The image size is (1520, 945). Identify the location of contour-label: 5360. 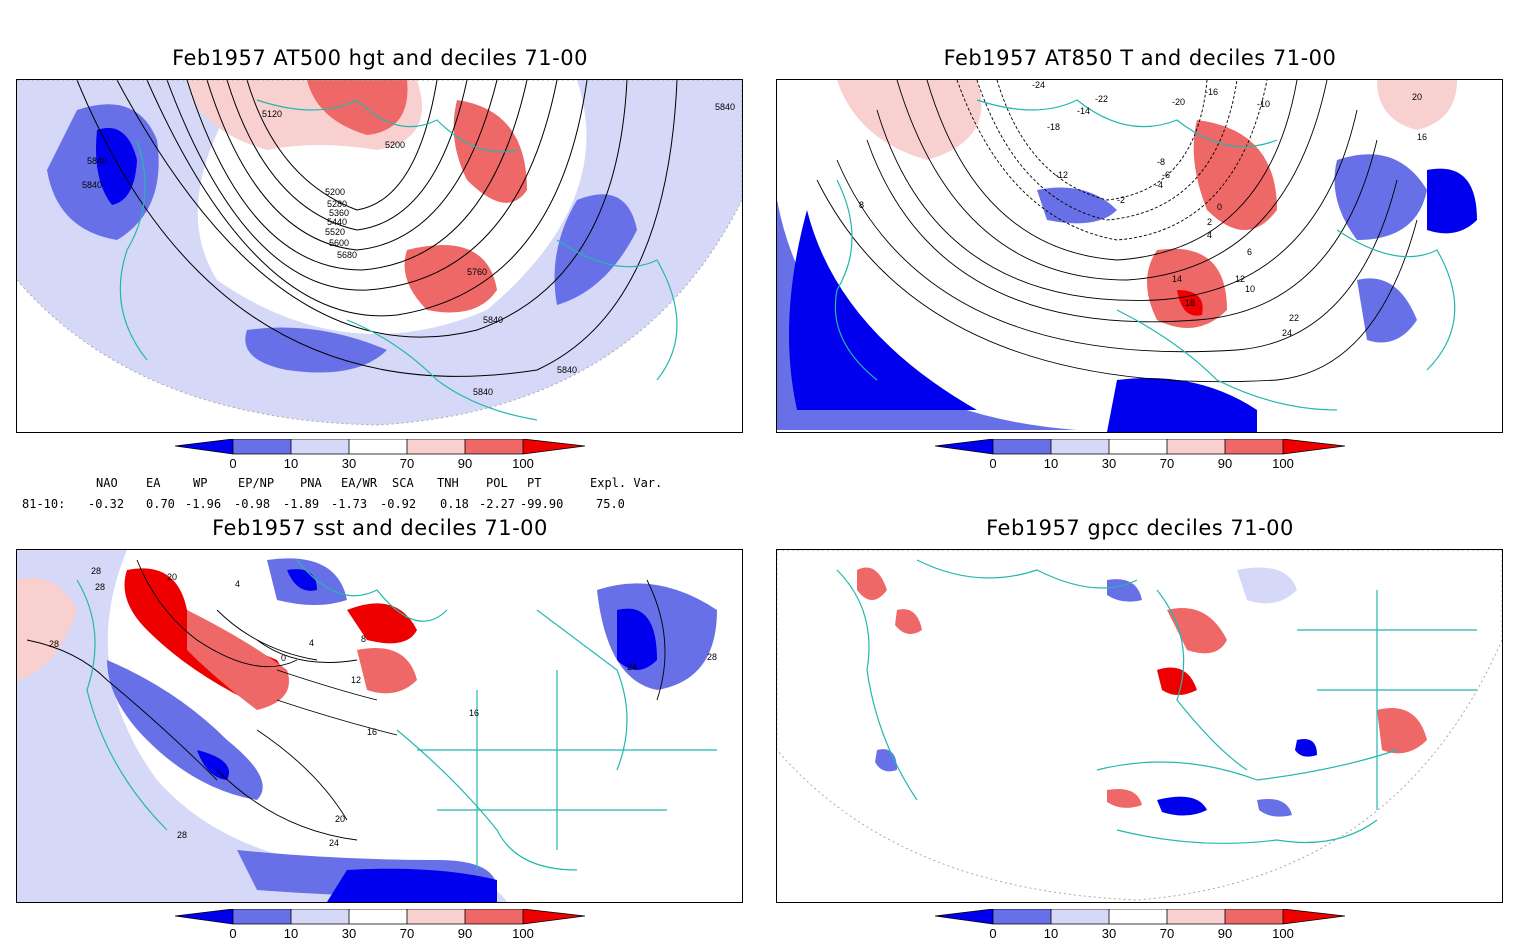
(339, 213).